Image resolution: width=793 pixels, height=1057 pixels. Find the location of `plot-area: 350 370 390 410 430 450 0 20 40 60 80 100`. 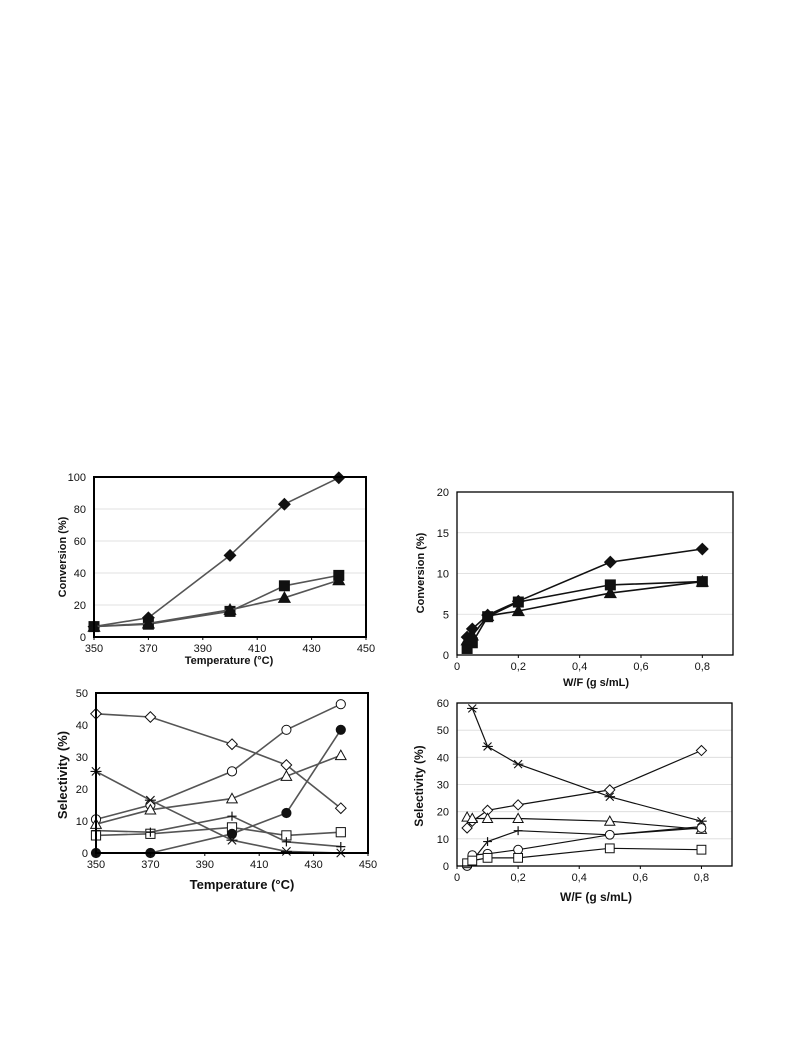

plot-area: 350 370 390 410 430 450 0 20 40 60 80 100 is located at coordinates (221, 563).